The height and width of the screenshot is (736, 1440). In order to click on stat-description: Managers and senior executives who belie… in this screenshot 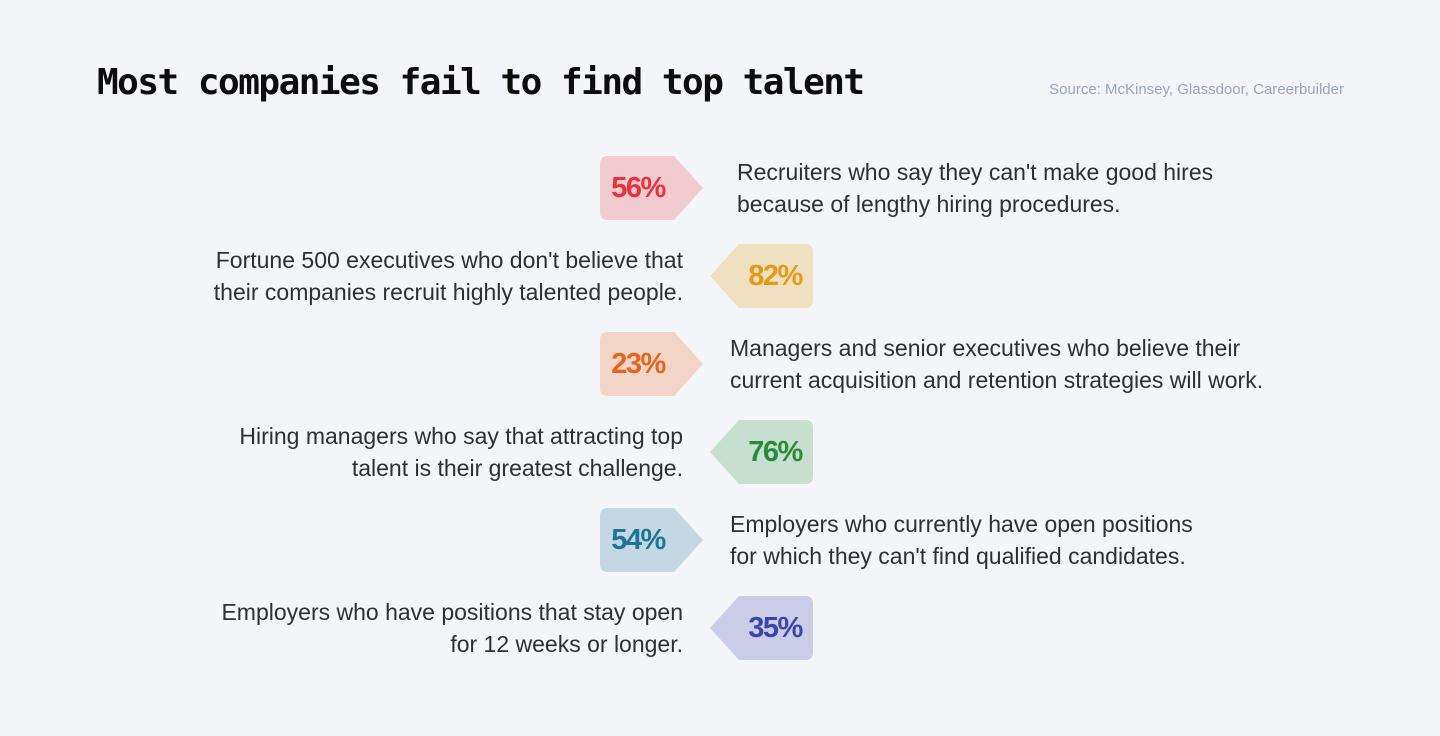, I will do `click(996, 364)`.